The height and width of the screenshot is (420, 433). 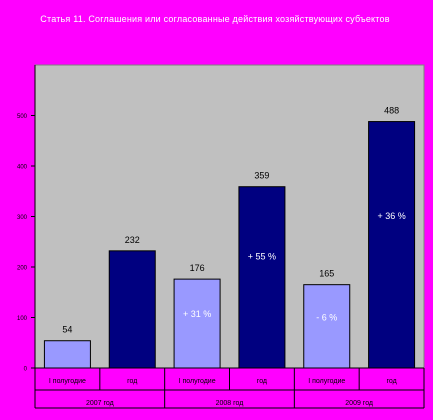 What do you see at coordinates (100, 403) in the screenshot?
I see `group-label: 2007 год` at bounding box center [100, 403].